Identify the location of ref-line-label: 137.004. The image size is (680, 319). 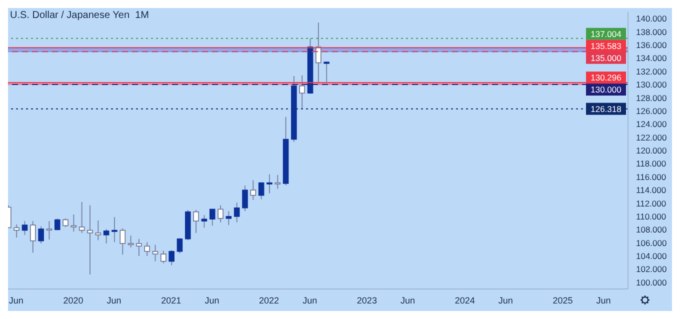
(606, 33).